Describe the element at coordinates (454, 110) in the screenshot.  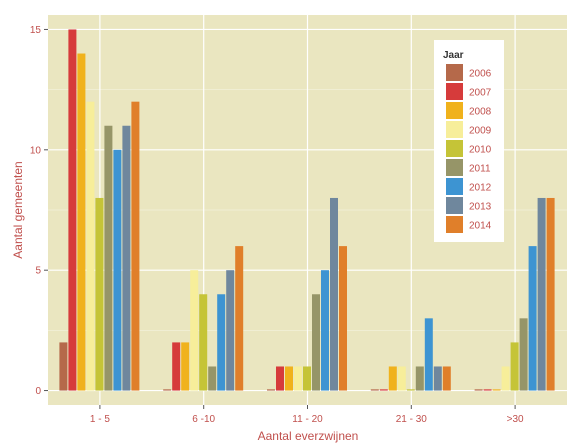
I see `legend-swatch-2008` at that location.